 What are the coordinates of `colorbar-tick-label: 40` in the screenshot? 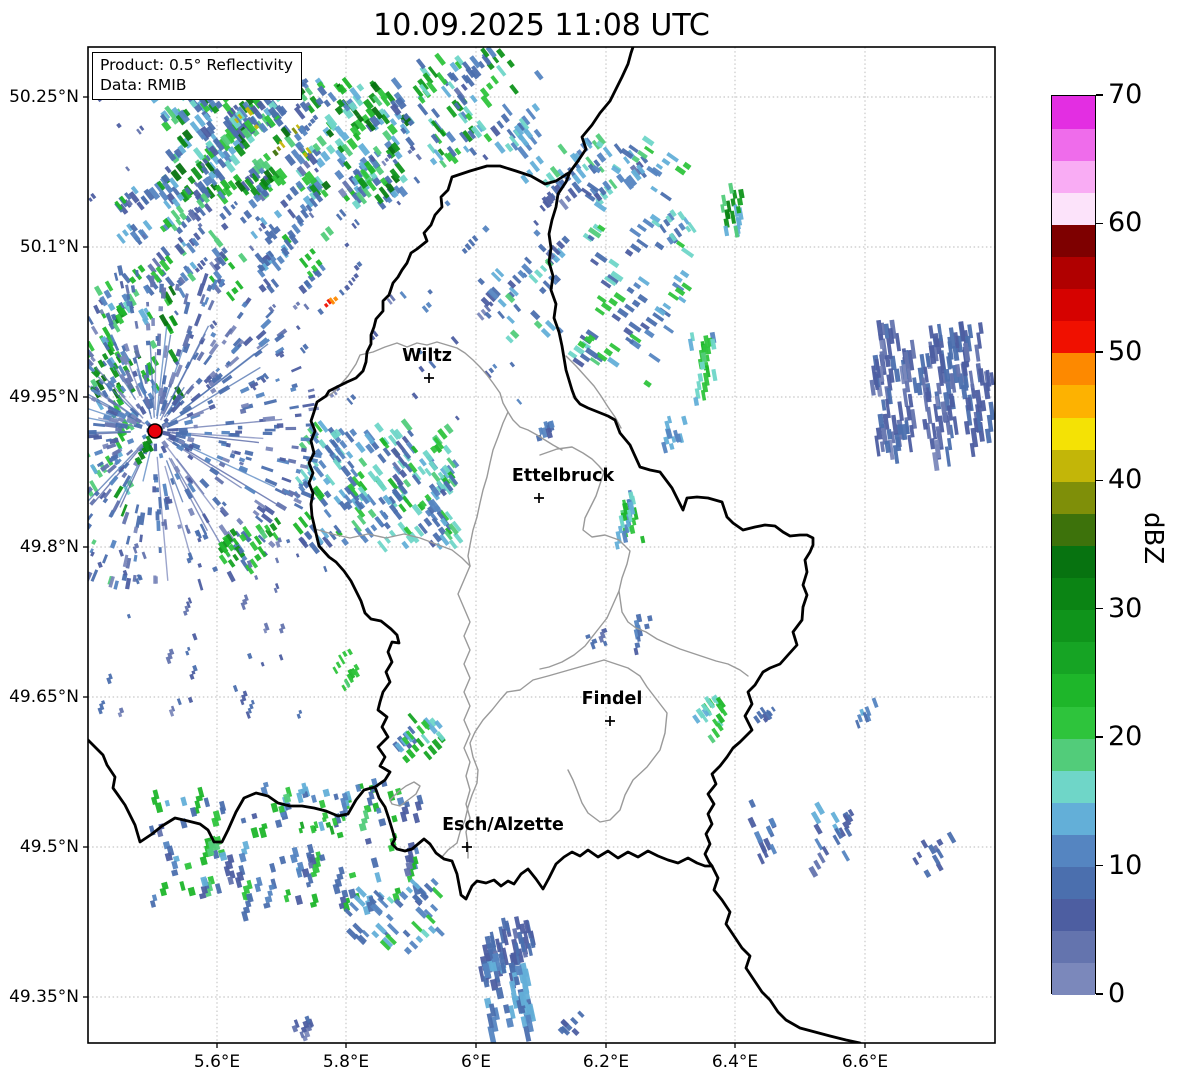 It's located at (1125, 480).